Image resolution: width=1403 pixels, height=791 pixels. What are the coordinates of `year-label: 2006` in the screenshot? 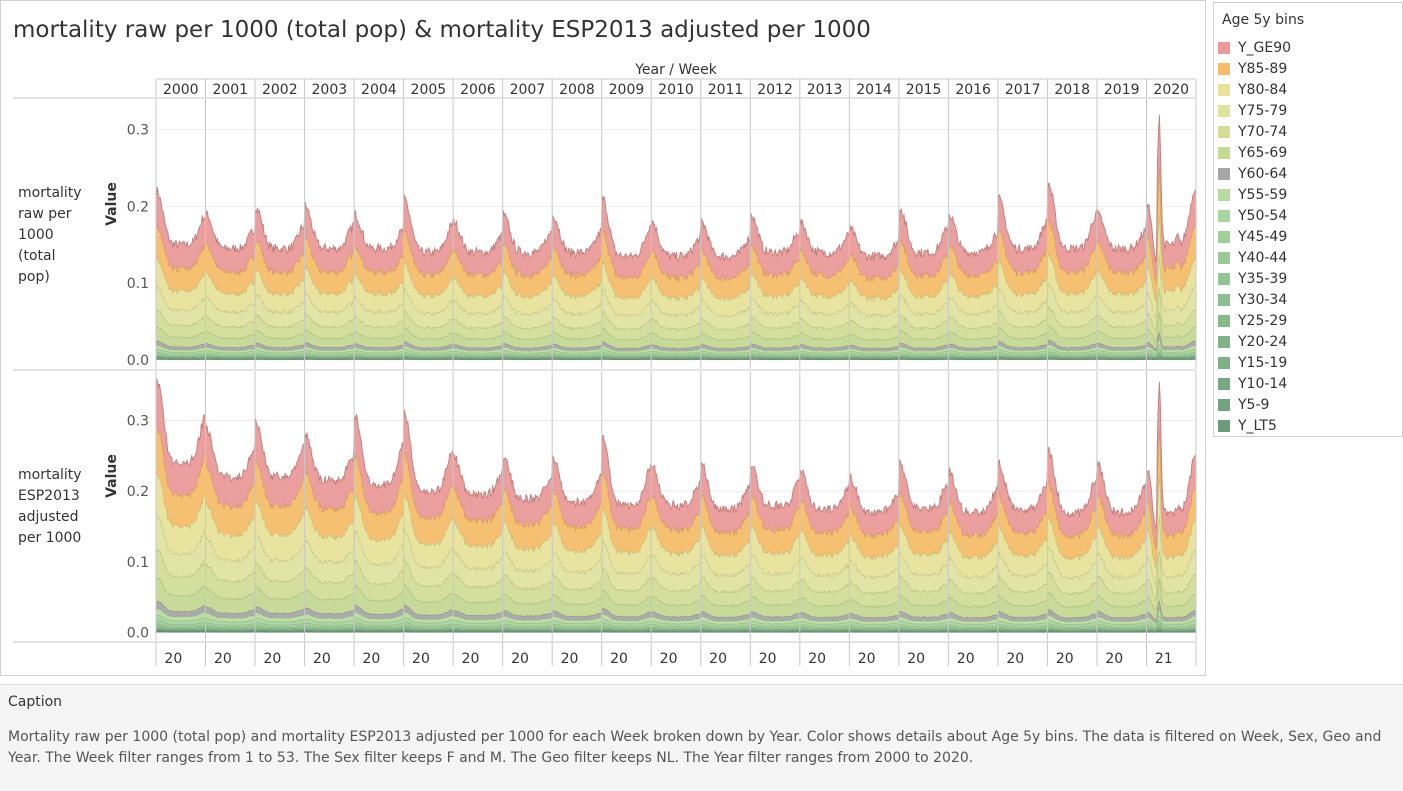 It's located at (478, 90).